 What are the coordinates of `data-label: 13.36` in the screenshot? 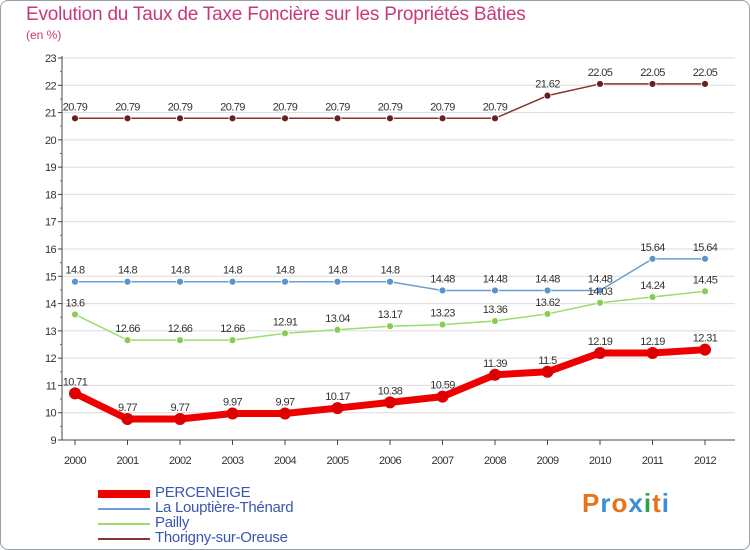 It's located at (495, 310).